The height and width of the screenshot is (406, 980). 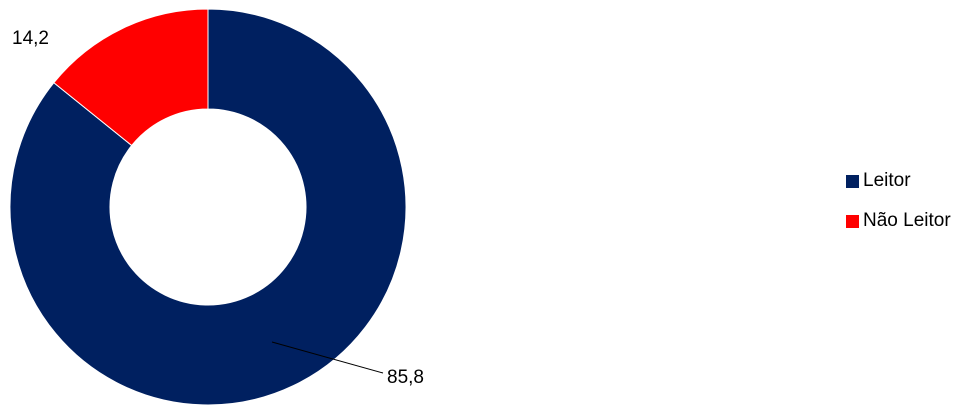 I want to click on leader-line-leitor, so click(x=327, y=357).